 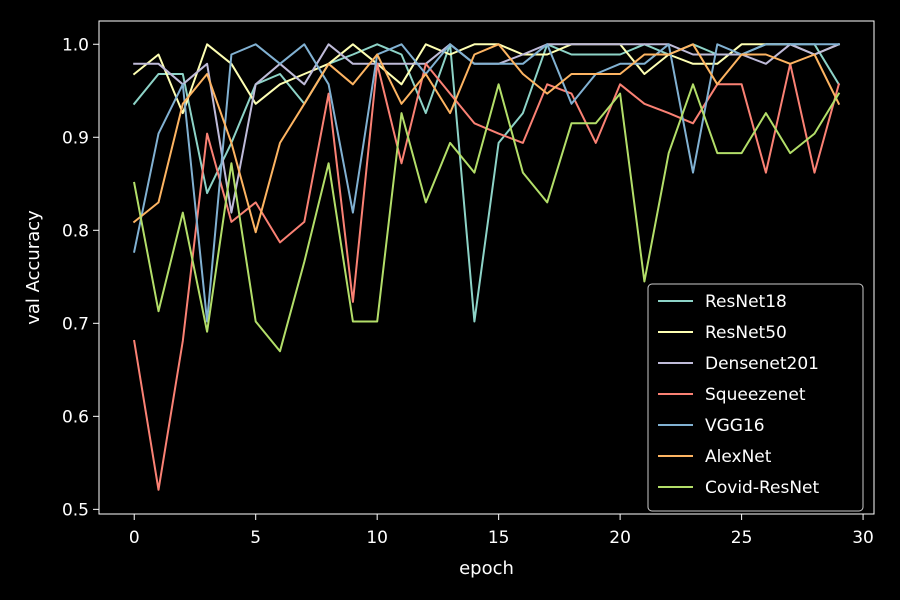 What do you see at coordinates (863, 538) in the screenshot?
I see `x-tick-label: 30` at bounding box center [863, 538].